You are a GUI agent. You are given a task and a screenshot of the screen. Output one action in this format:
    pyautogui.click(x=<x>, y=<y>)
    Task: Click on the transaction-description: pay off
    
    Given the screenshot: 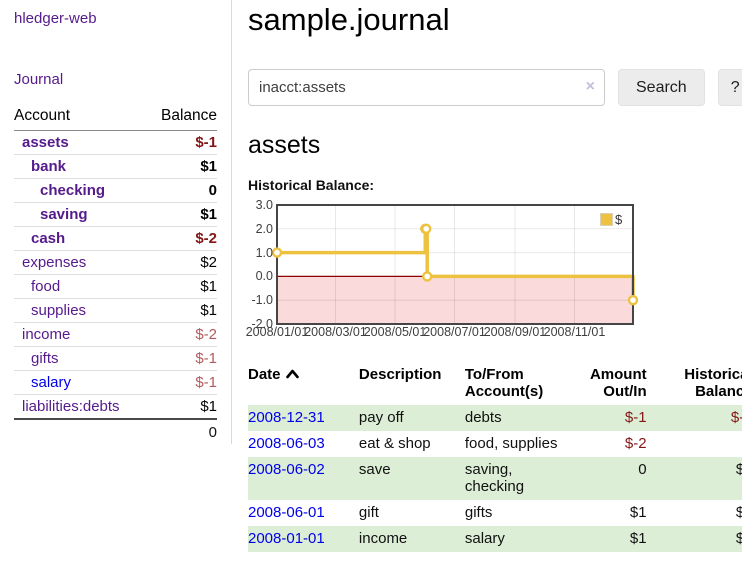 What is the action you would take?
    pyautogui.click(x=381, y=417)
    